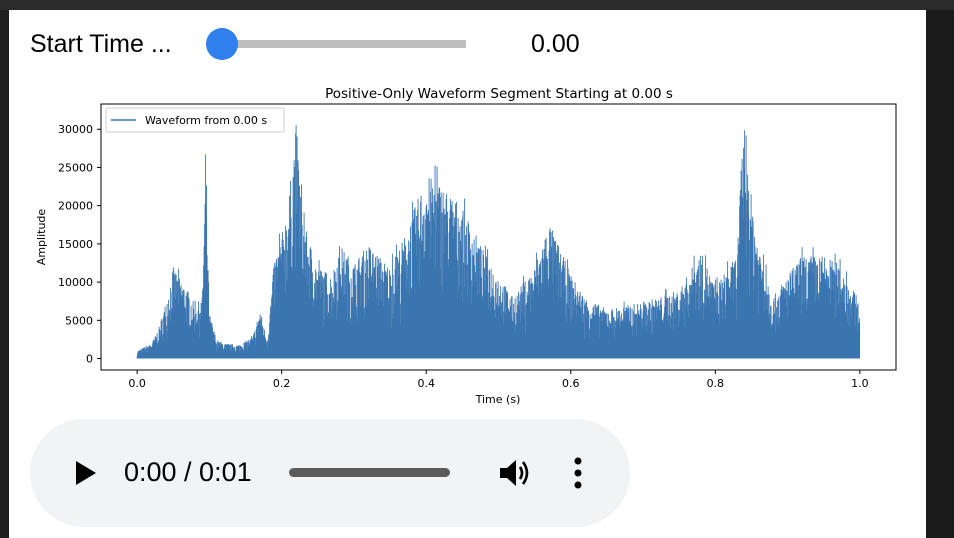 Image resolution: width=954 pixels, height=538 pixels. Describe the element at coordinates (75, 129) in the screenshot. I see `y-tick-label: 30000` at that location.